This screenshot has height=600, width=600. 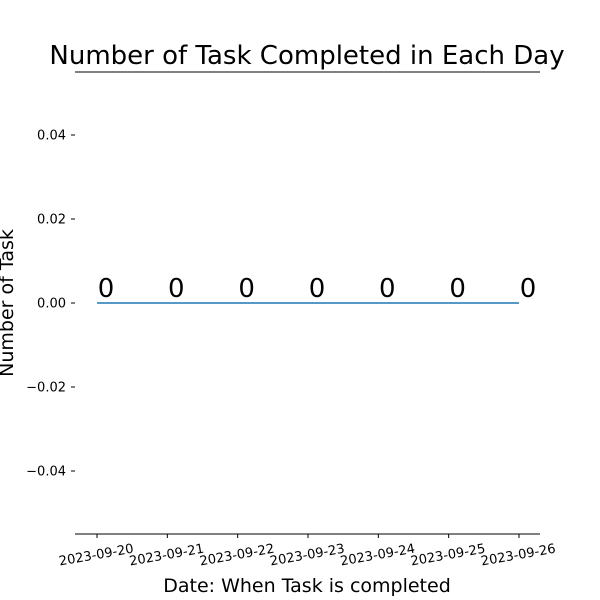 I want to click on y-tick-label: −0.02, so click(x=46, y=388).